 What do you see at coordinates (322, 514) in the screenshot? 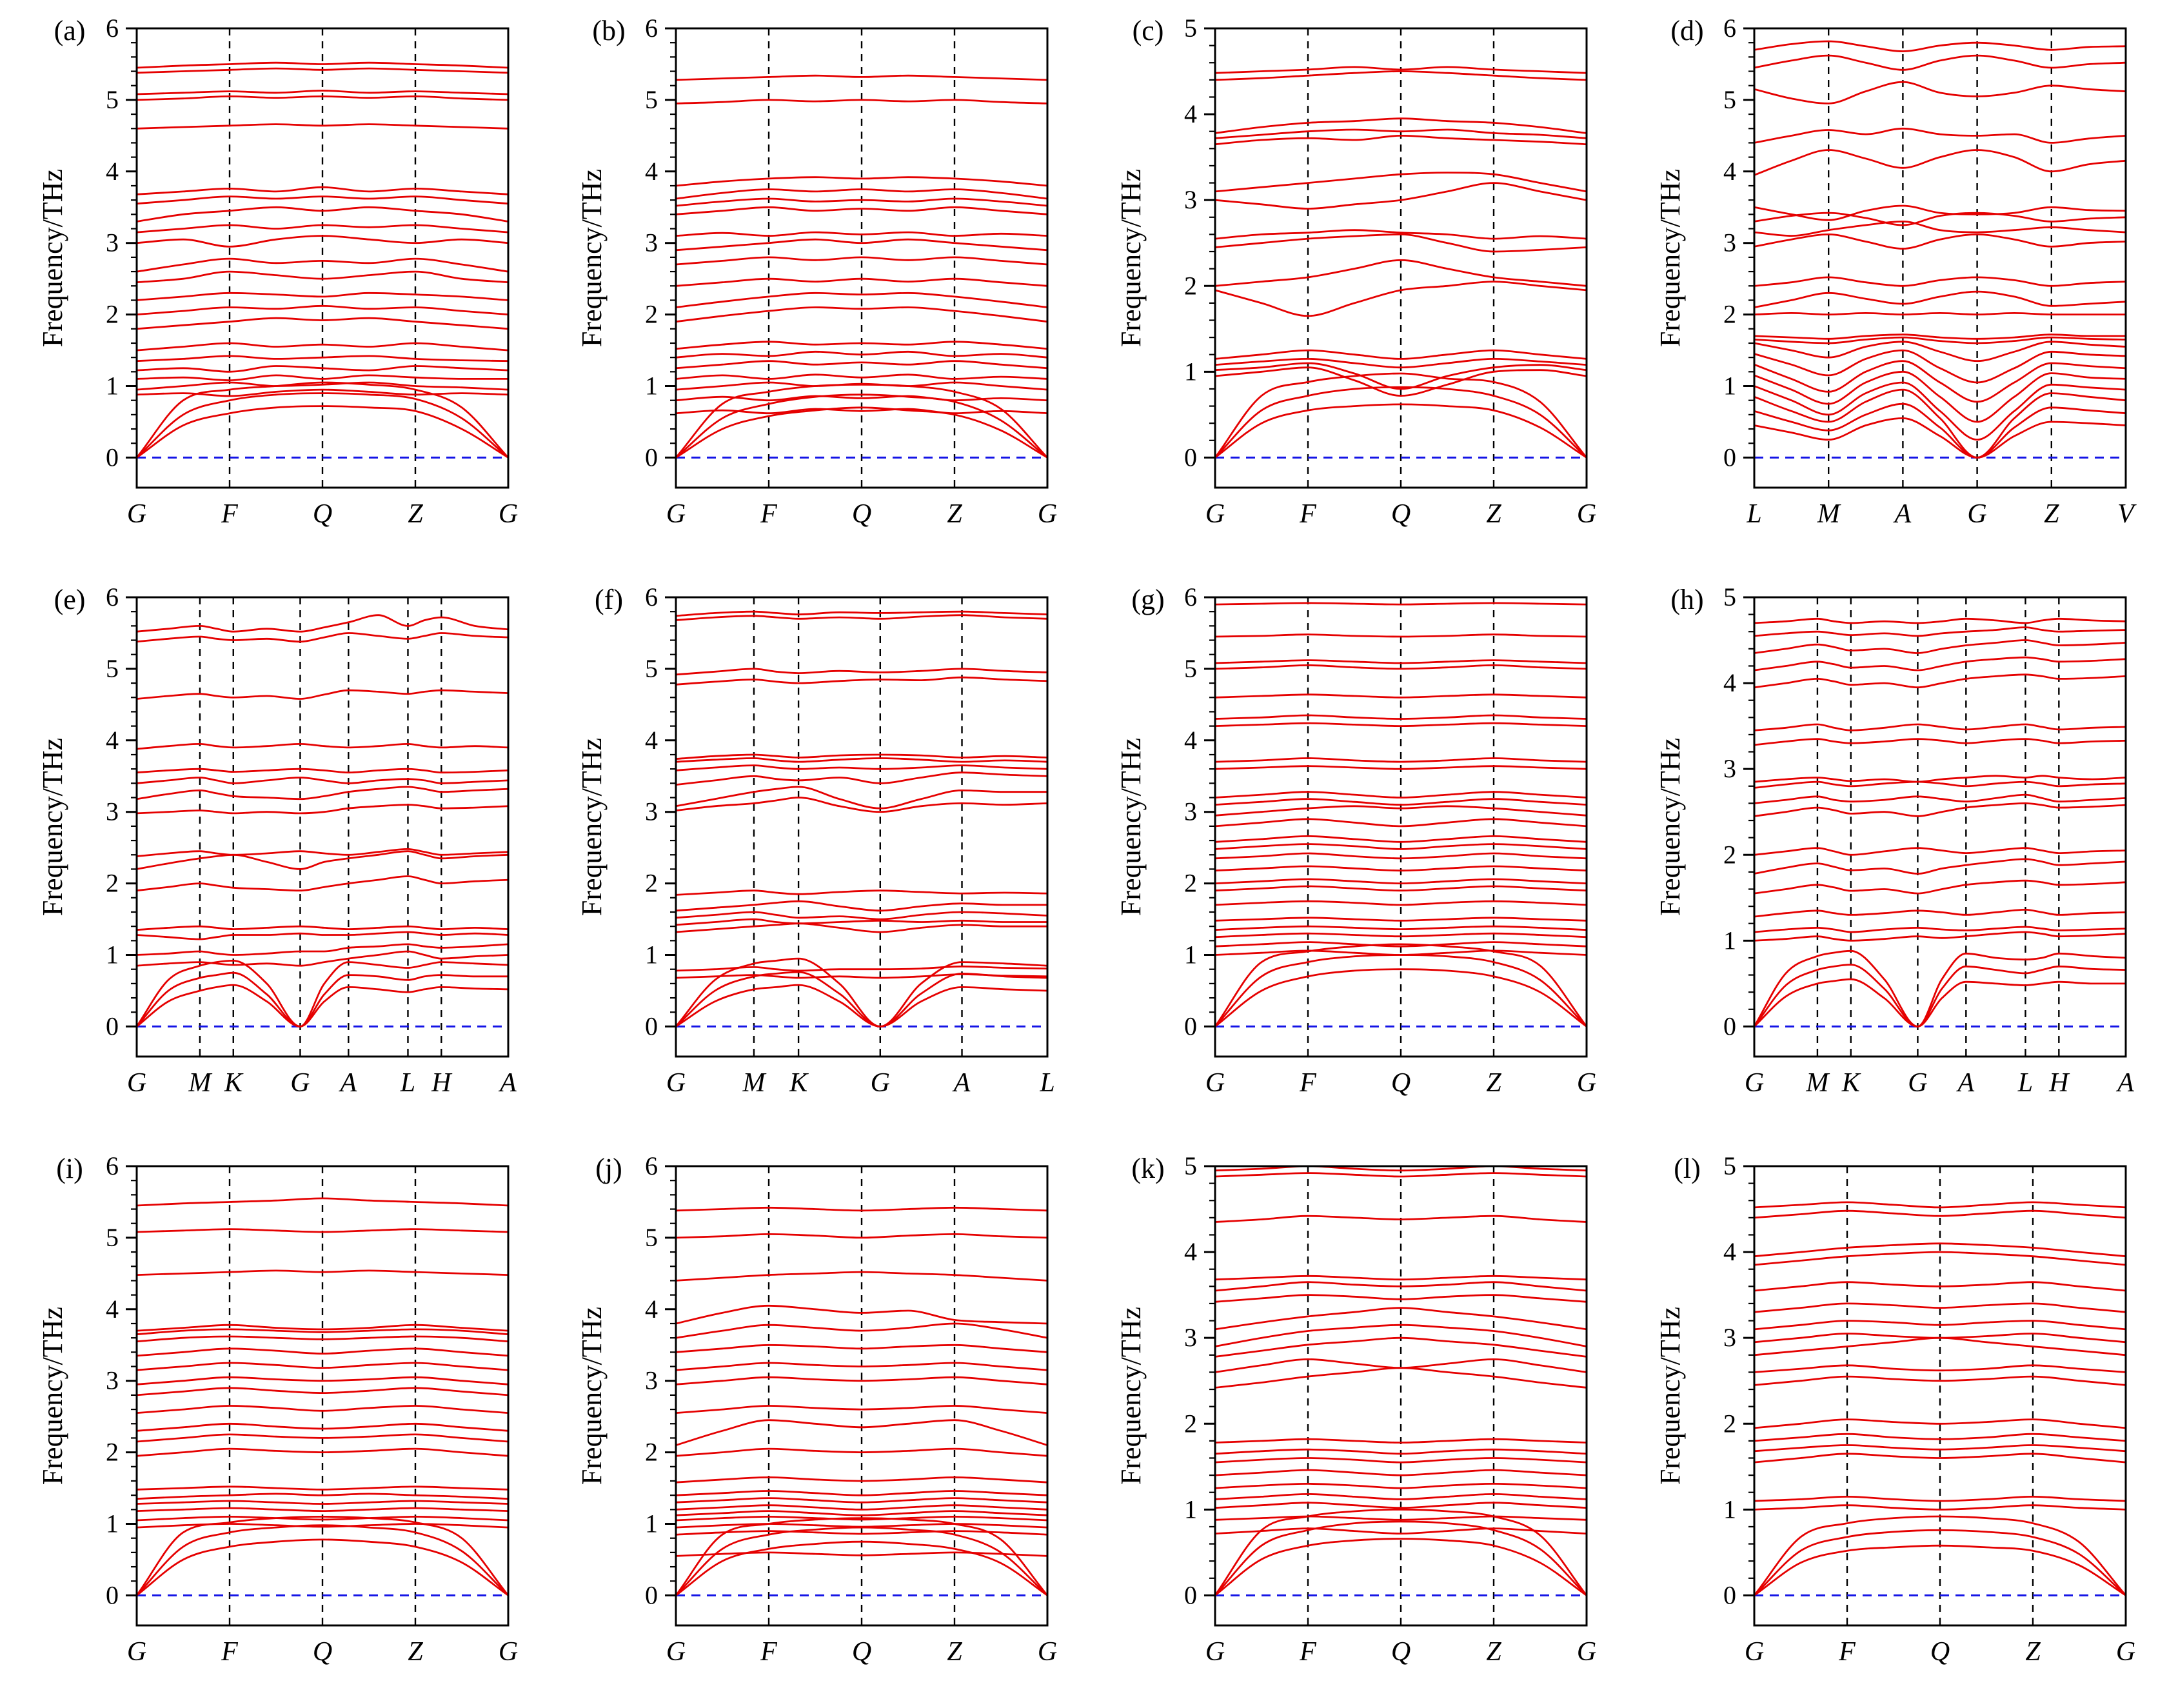
I see `k-point-label: Q` at bounding box center [322, 514].